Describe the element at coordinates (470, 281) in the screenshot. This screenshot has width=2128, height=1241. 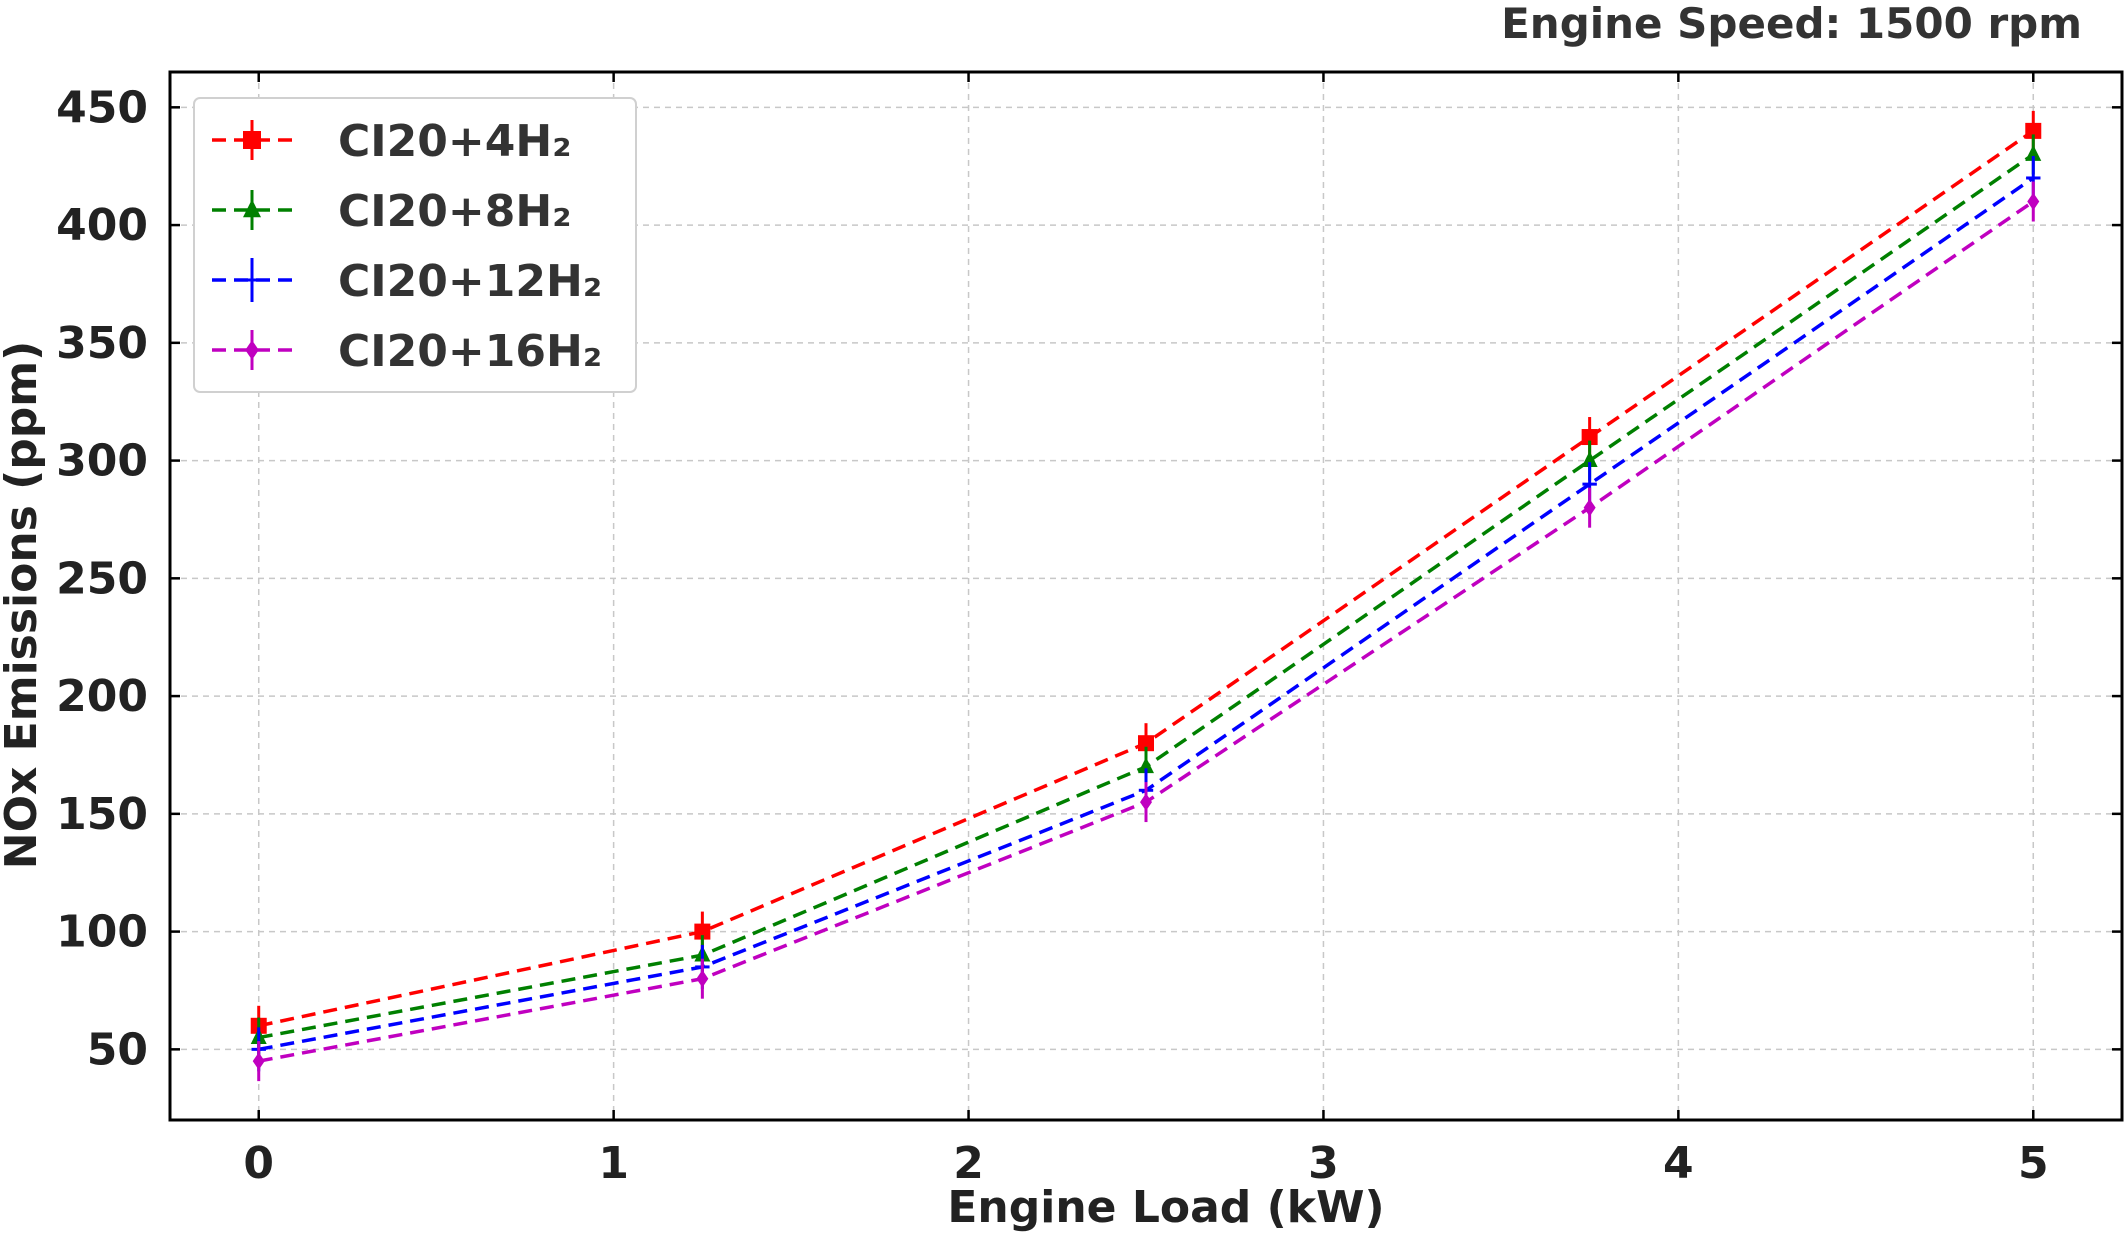
I see `legend-label: CI20+12H₂` at that location.